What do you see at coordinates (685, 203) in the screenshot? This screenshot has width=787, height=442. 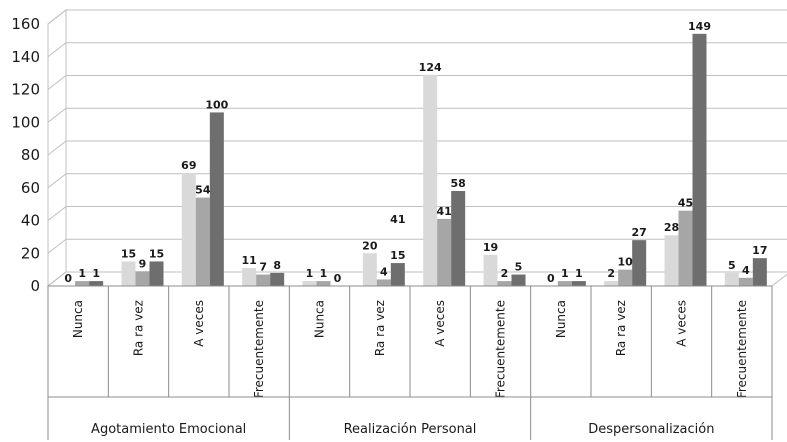 I see `data-label: 45` at bounding box center [685, 203].